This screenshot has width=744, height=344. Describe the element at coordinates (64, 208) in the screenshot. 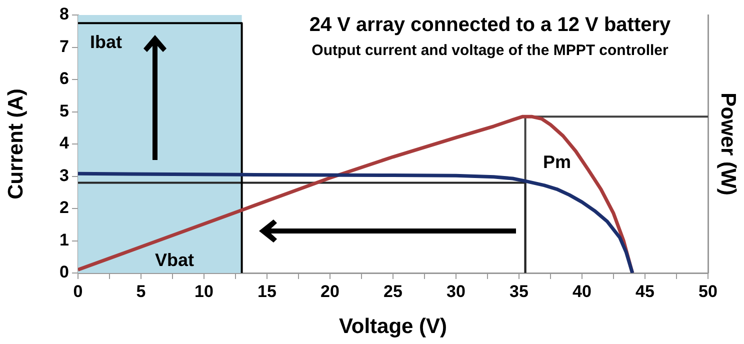

I see `y-tick-label: 2` at that location.